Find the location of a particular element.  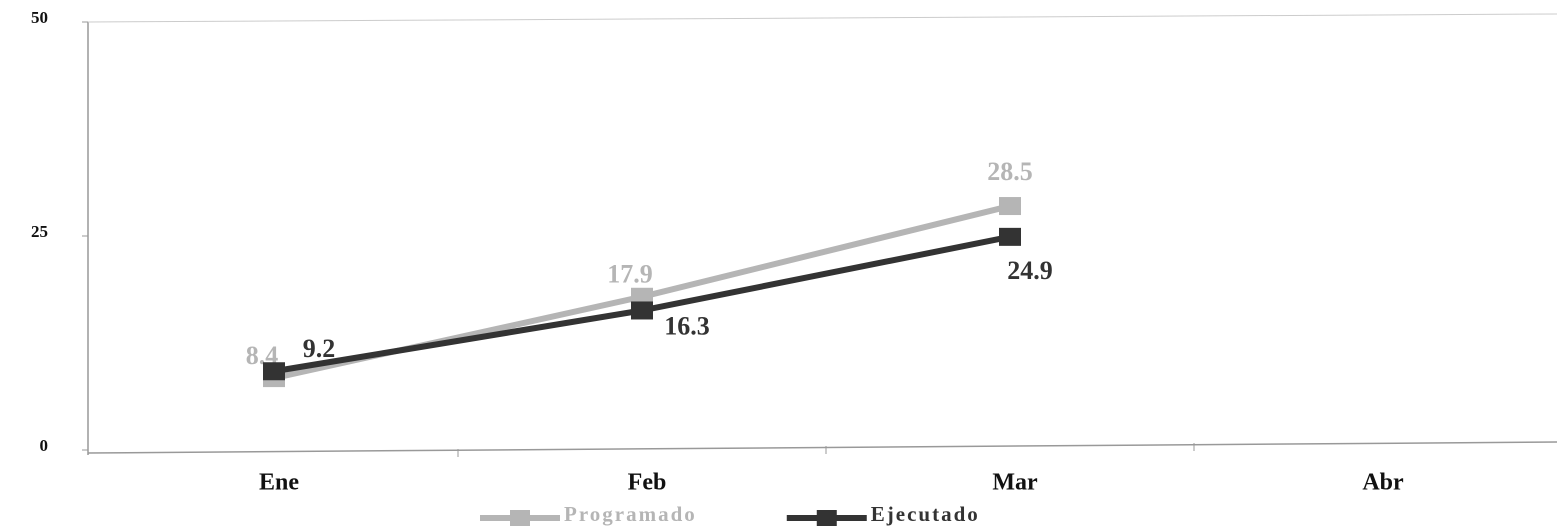

x-tick-label: Ene is located at coordinates (279, 483).